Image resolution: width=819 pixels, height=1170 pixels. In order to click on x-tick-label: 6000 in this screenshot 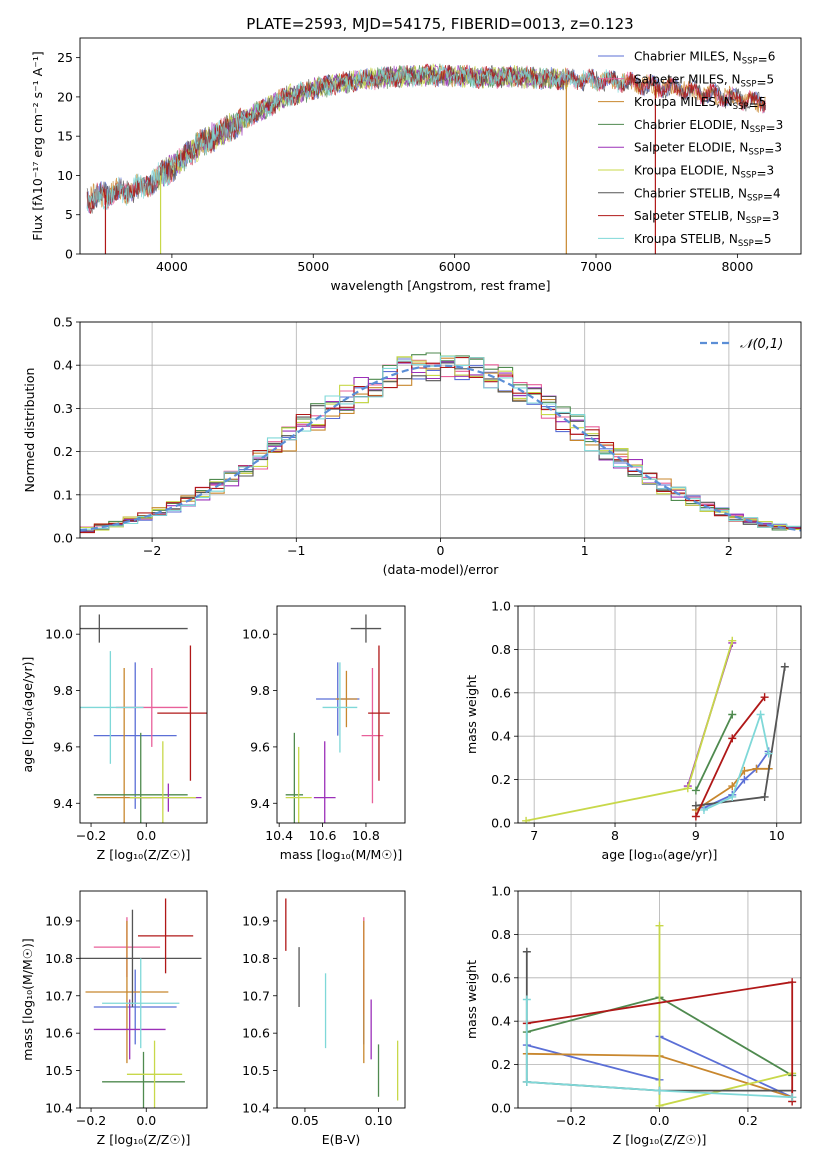, I will do `click(455, 266)`.